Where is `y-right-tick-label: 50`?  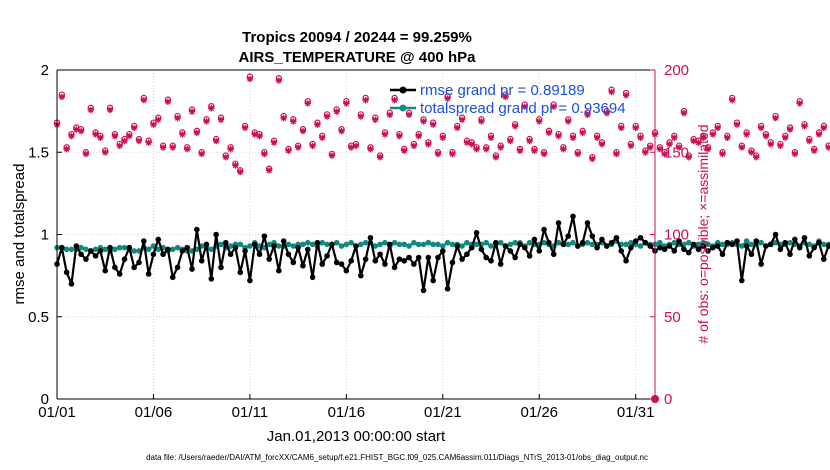 y-right-tick-label: 50 is located at coordinates (672, 317).